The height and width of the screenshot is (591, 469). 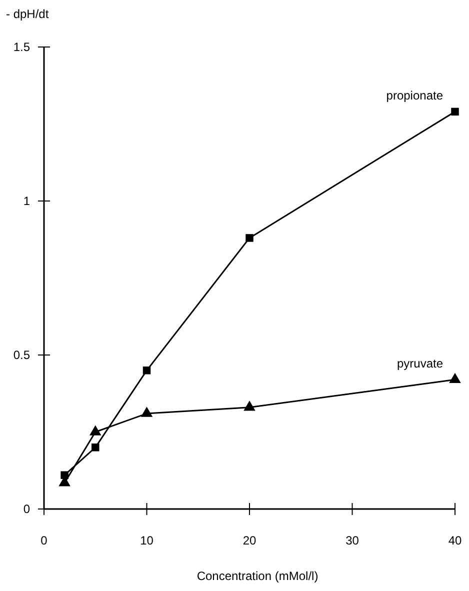 I want to click on y-tick-label: 1, so click(x=26, y=201).